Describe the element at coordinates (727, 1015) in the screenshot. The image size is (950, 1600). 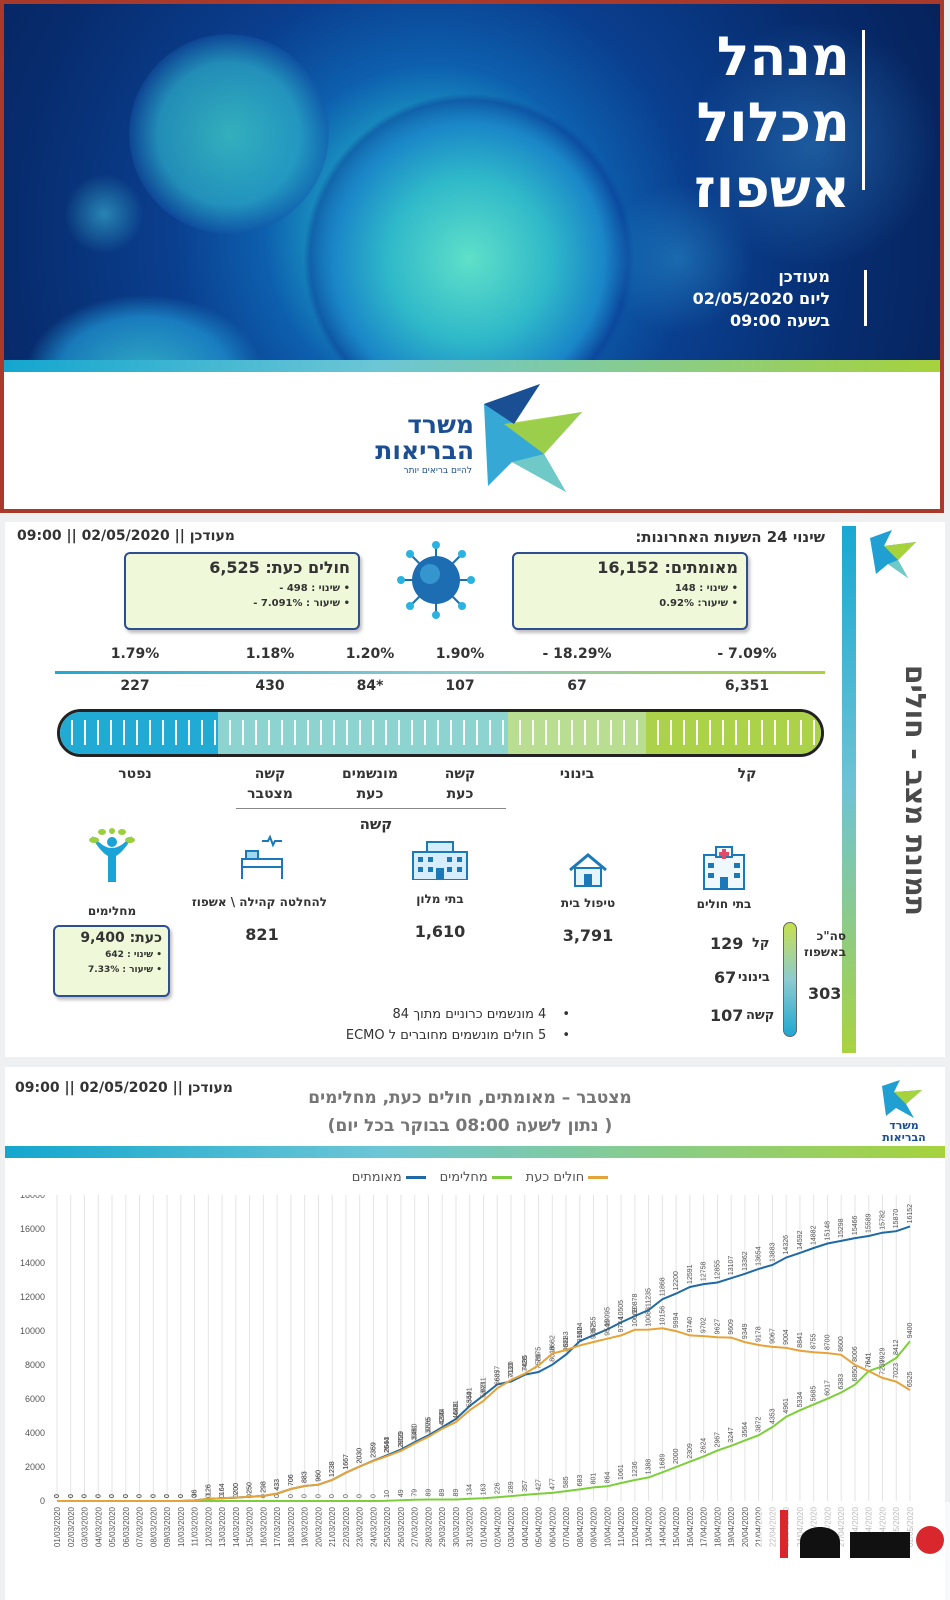
I see `hospital-severe-value: 107` at that location.